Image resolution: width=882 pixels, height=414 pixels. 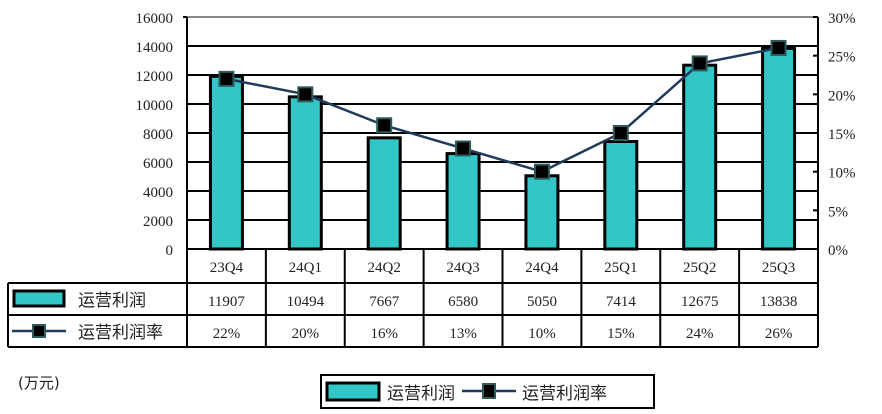 I want to click on y-tick-label: 8000, so click(x=158, y=135).